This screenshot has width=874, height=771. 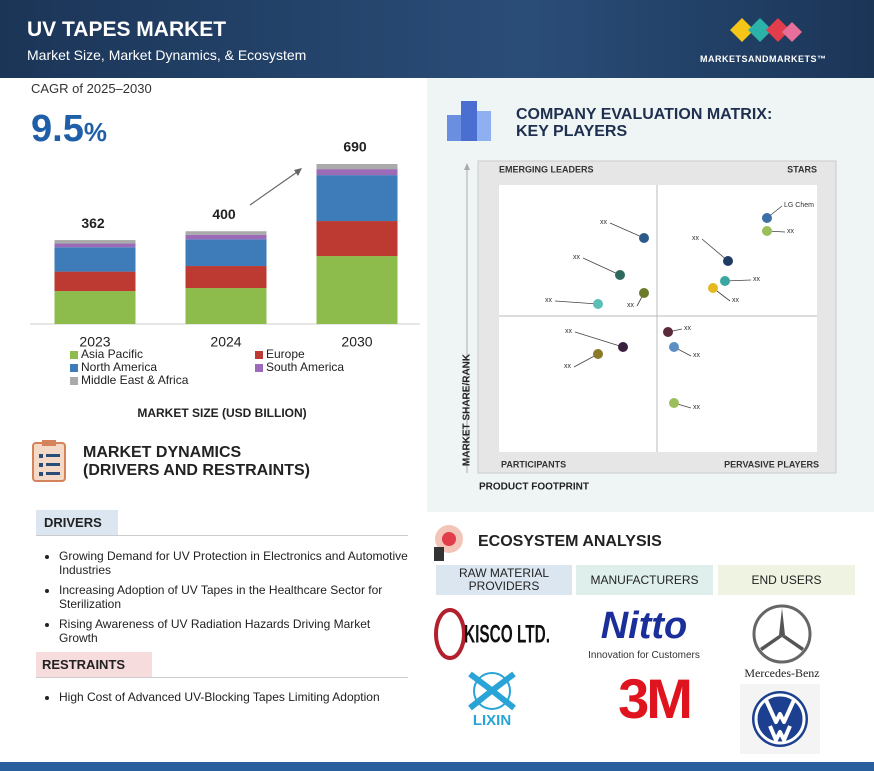 I want to click on x-axis-label: MARKET SIZE (USD BILLION), so click(x=222, y=413).